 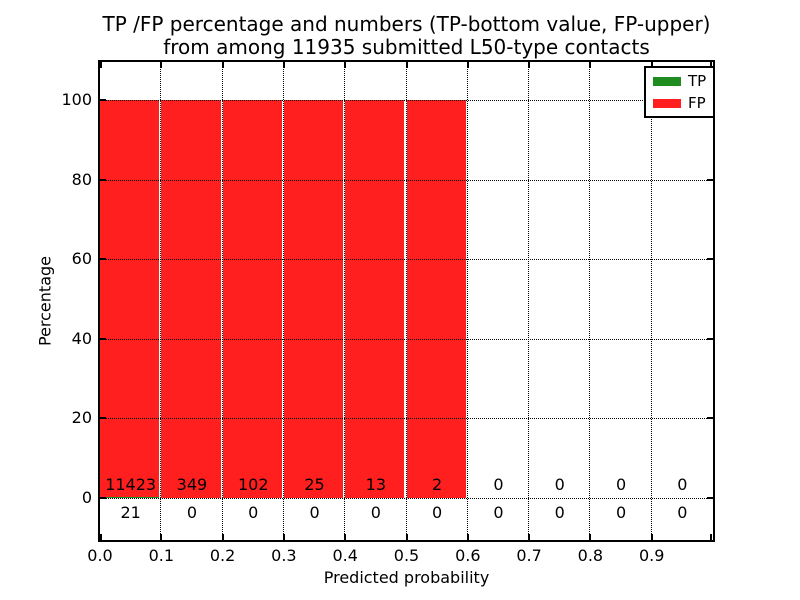 What do you see at coordinates (667, 103) in the screenshot?
I see `legend-swatch-fp` at bounding box center [667, 103].